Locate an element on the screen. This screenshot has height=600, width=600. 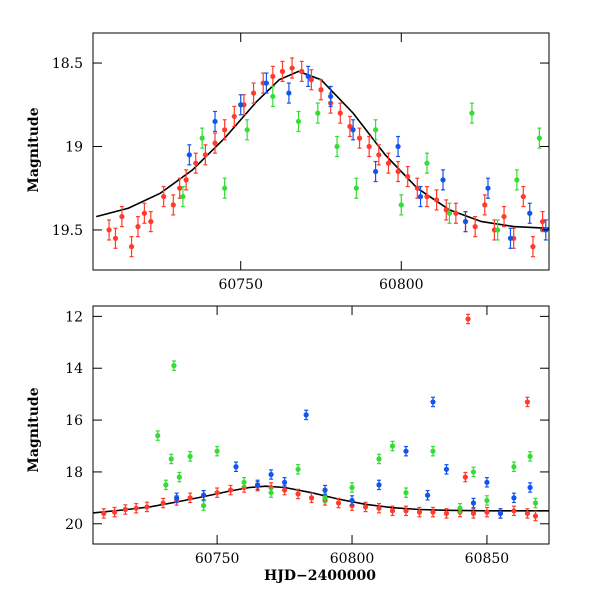
bottom-model-curve is located at coordinates (321, 499).